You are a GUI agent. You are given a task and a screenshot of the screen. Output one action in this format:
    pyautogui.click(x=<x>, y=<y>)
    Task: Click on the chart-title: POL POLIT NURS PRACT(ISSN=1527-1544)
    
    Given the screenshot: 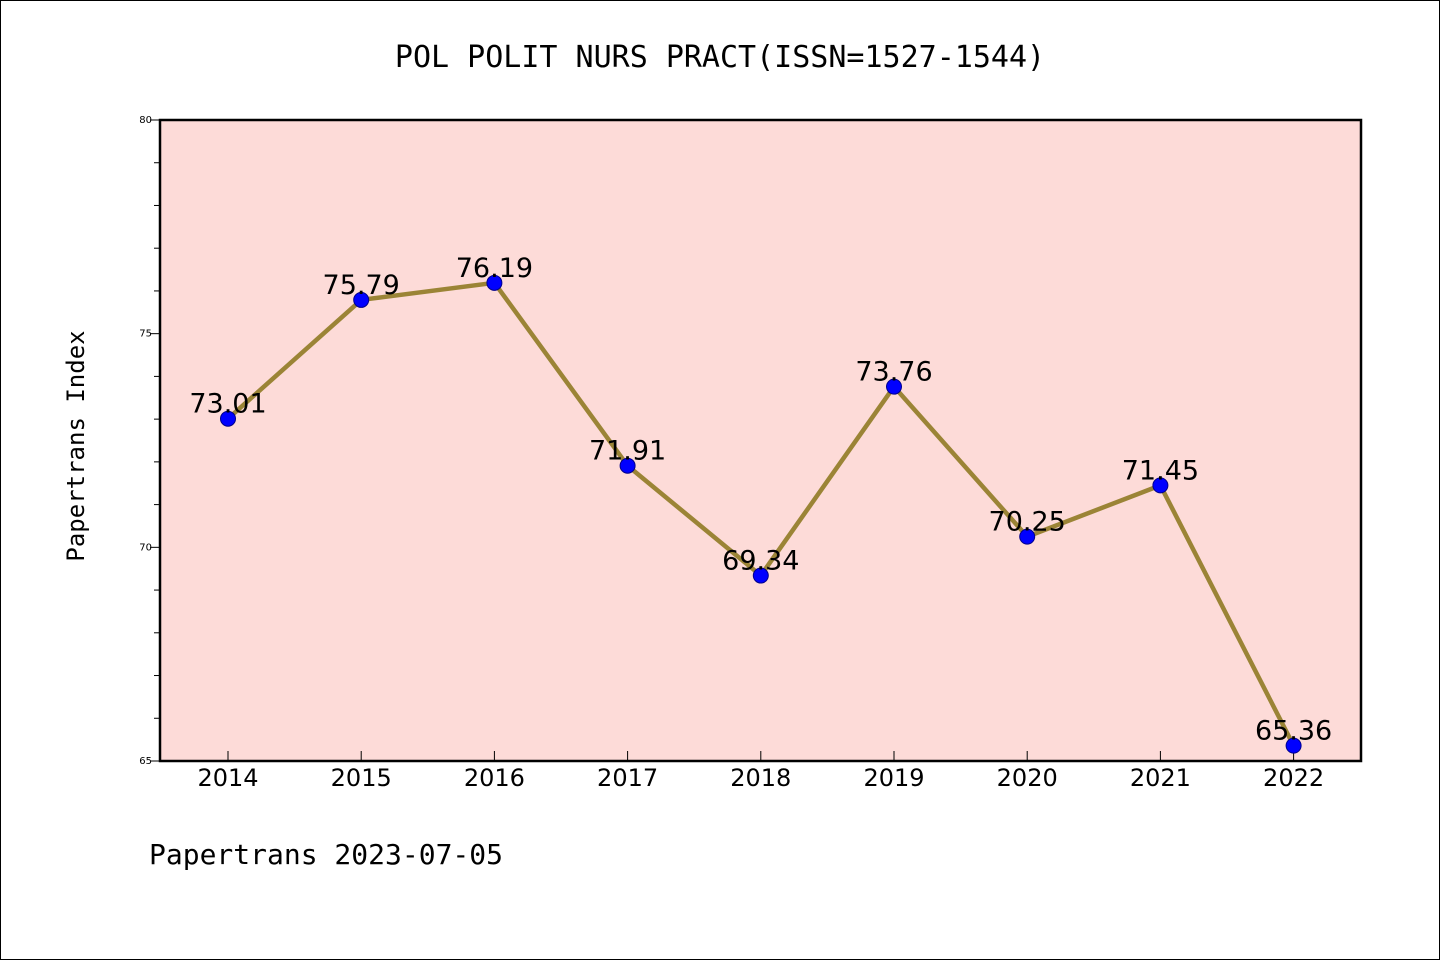 What is the action you would take?
    pyautogui.click(x=720, y=57)
    